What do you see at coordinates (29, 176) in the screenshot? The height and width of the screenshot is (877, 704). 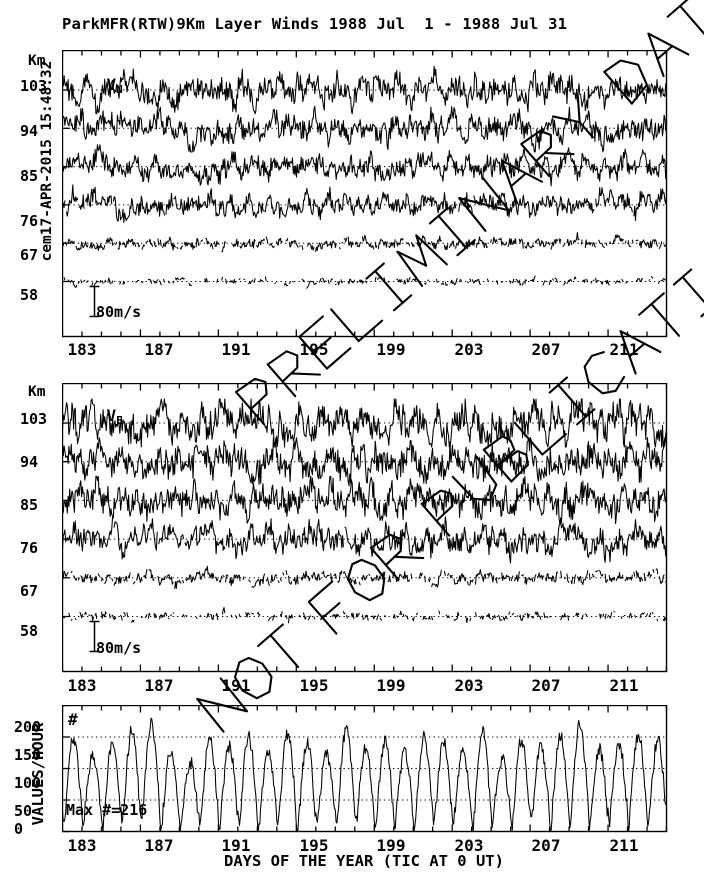 I see `panel-vn-ytick-85: 85` at bounding box center [29, 176].